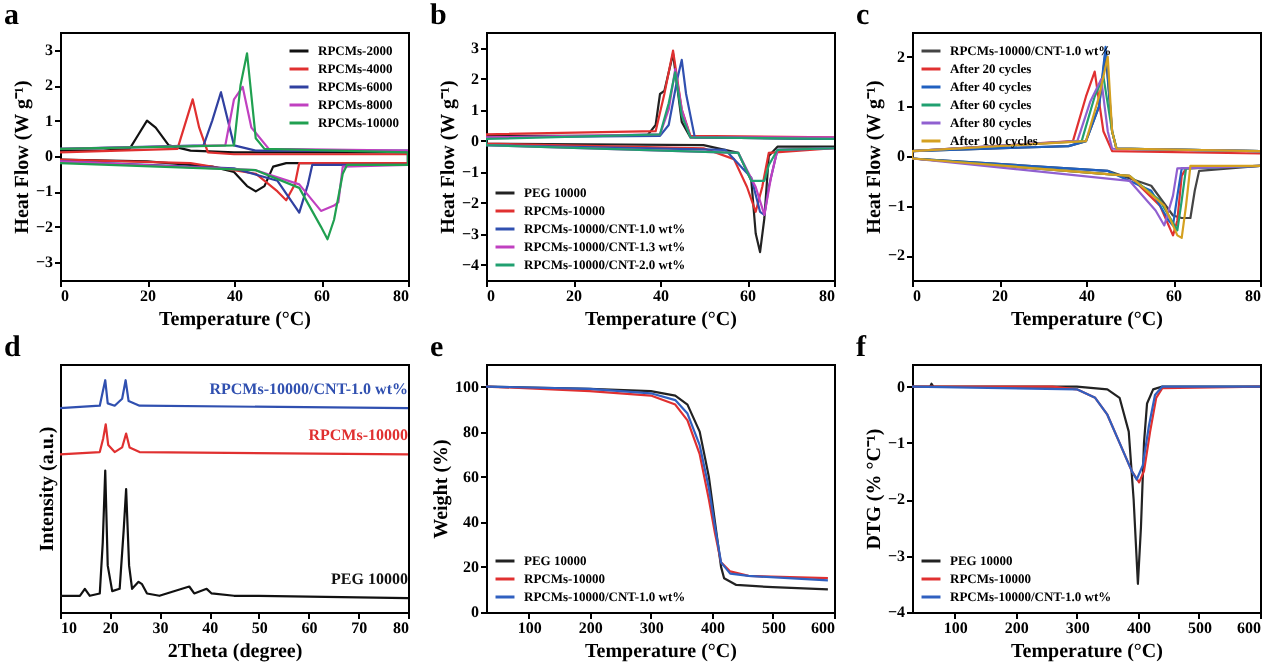 The image size is (1280, 666). What do you see at coordinates (874, 489) in the screenshot?
I see `y-axis-title: DTG (% °C⁻¹)` at bounding box center [874, 489].